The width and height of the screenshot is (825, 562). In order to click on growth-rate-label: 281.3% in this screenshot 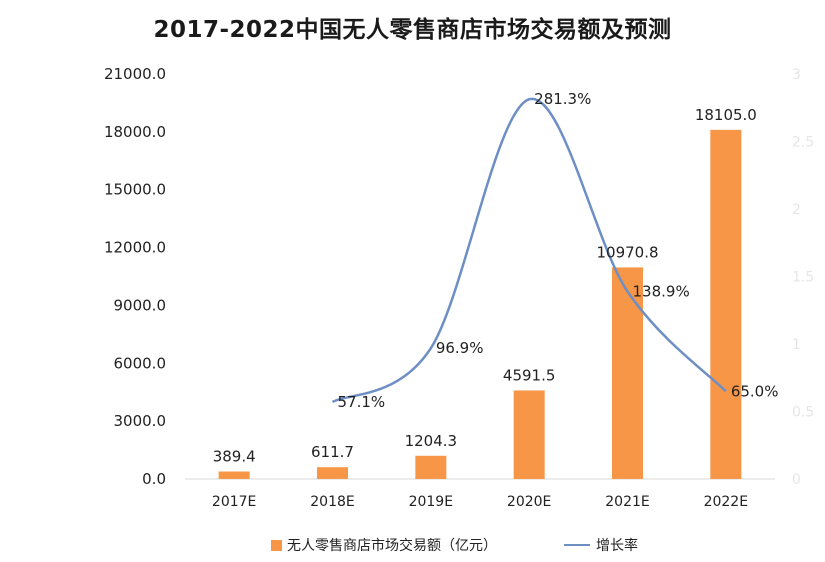, I will do `click(562, 99)`.